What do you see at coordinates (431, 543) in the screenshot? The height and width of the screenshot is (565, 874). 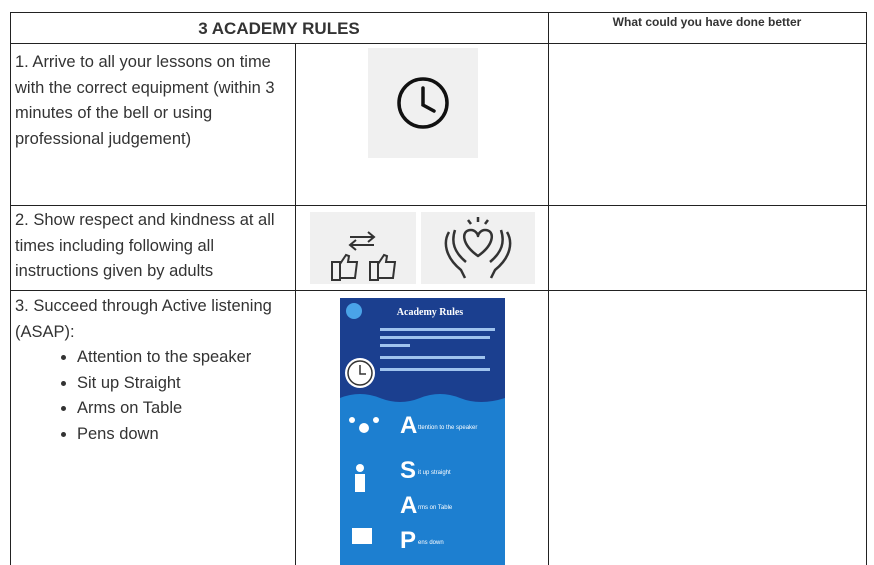 I see `poster-item-text: ens down` at bounding box center [431, 543].